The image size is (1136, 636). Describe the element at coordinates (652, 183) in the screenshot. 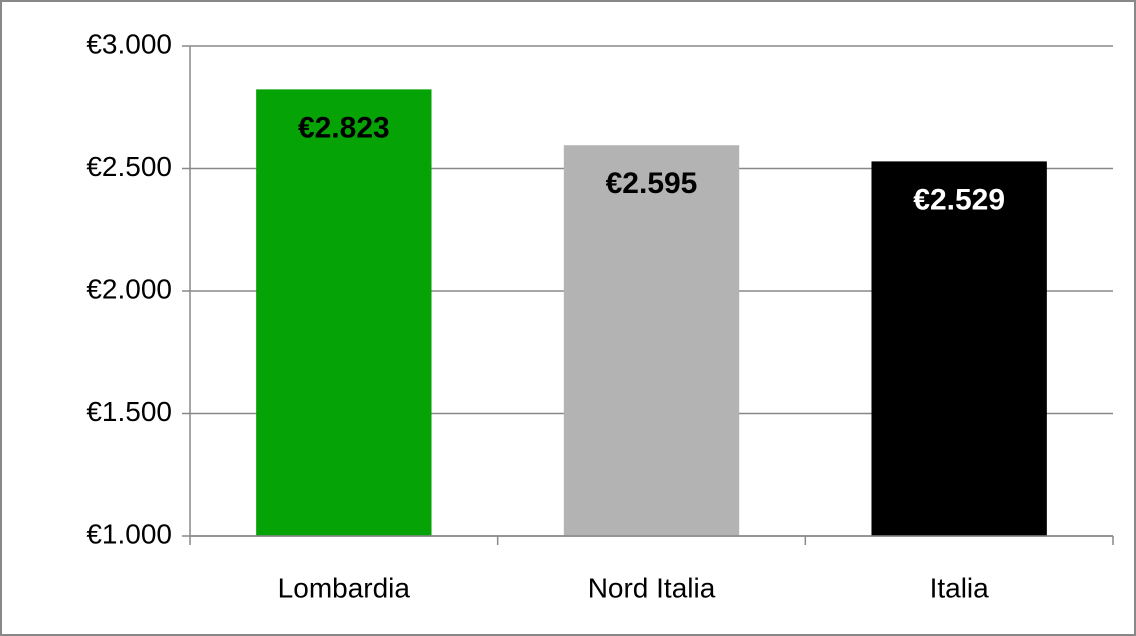

I see `data-label: €2.595` at that location.